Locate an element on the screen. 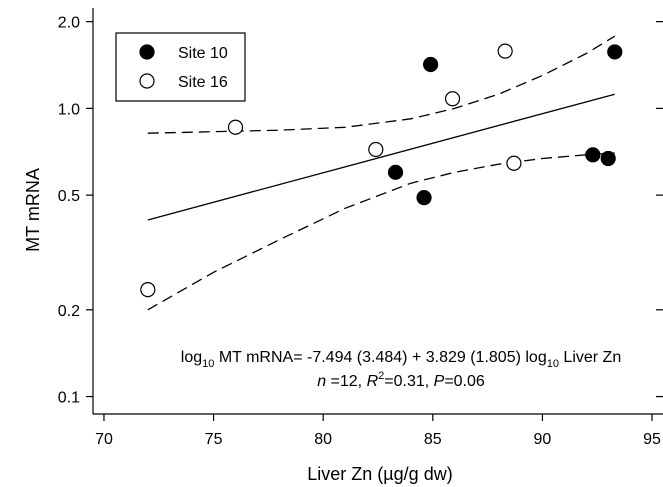 The height and width of the screenshot is (487, 663). legend: Site 10 Site 16 is located at coordinates (180, 67).